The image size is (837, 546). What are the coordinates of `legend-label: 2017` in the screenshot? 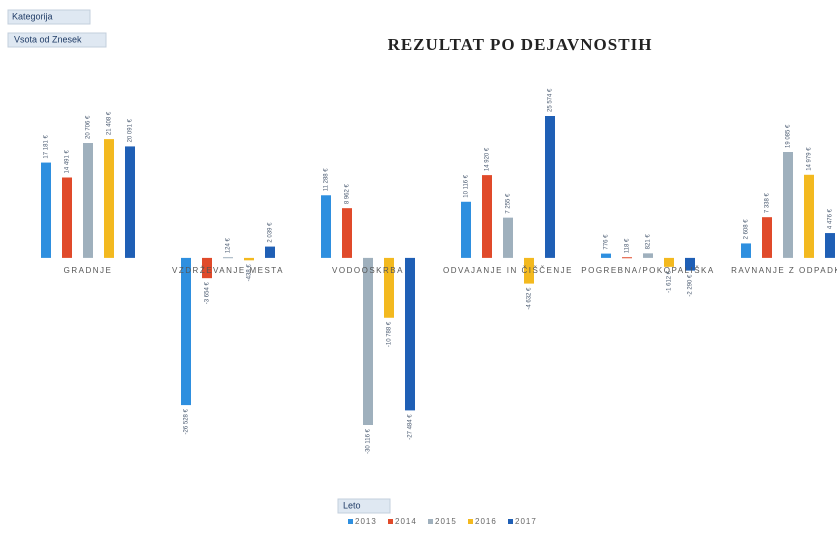 It's located at (526, 521).